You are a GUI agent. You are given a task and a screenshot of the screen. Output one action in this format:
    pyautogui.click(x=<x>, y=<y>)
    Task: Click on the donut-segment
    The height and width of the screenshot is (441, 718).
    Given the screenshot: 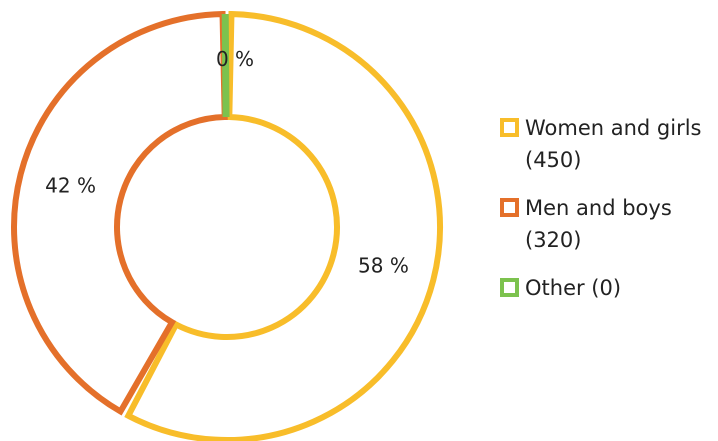 What is the action you would take?
    pyautogui.click(x=225, y=65)
    